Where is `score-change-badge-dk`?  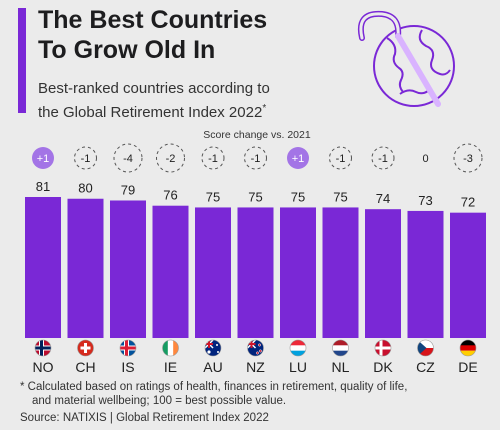 score-change-badge-dk is located at coordinates (383, 158).